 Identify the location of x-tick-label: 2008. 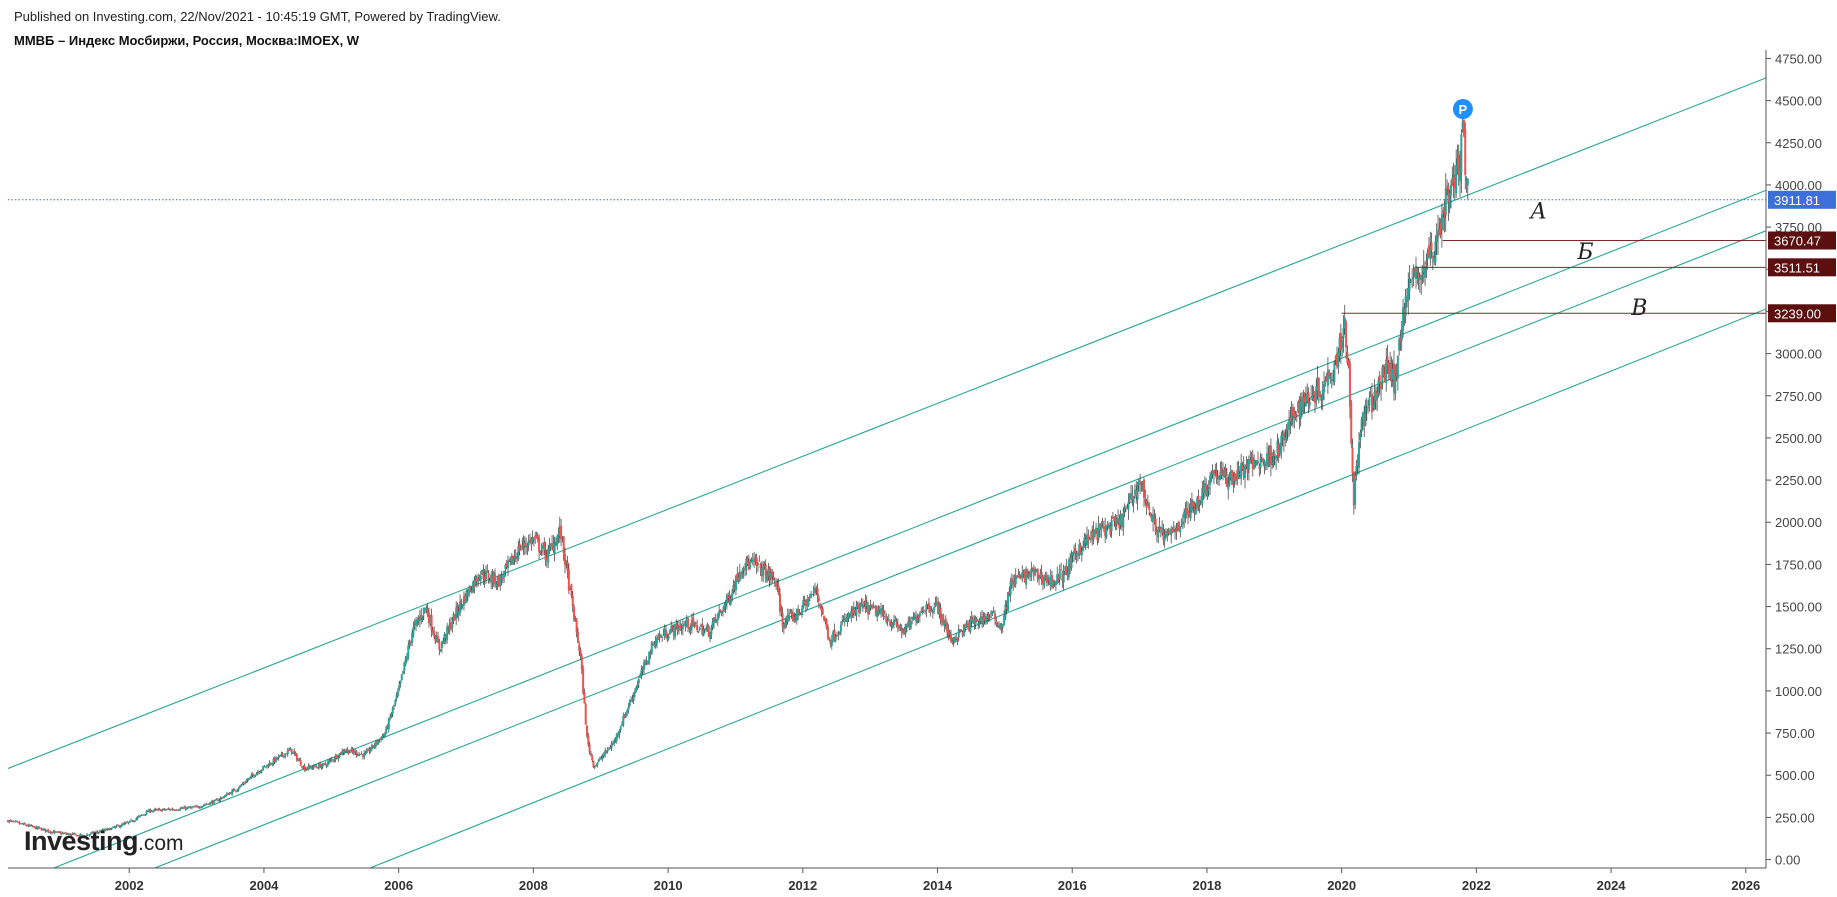
(533, 885).